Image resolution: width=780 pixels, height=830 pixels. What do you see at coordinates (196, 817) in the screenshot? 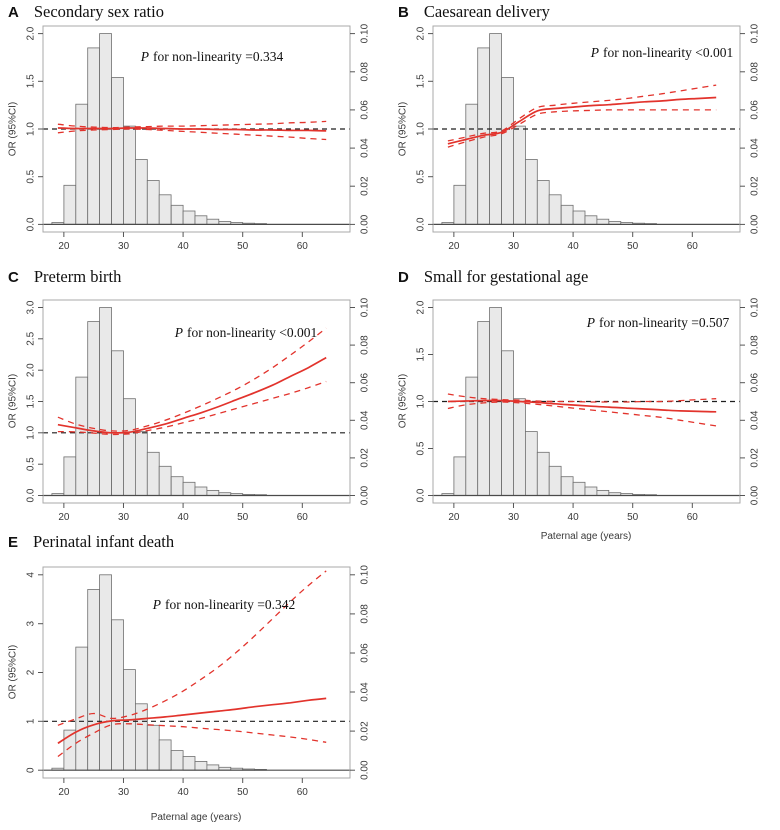
I see `panel-e-x-axis-label: Paternal age (years)` at bounding box center [196, 817].